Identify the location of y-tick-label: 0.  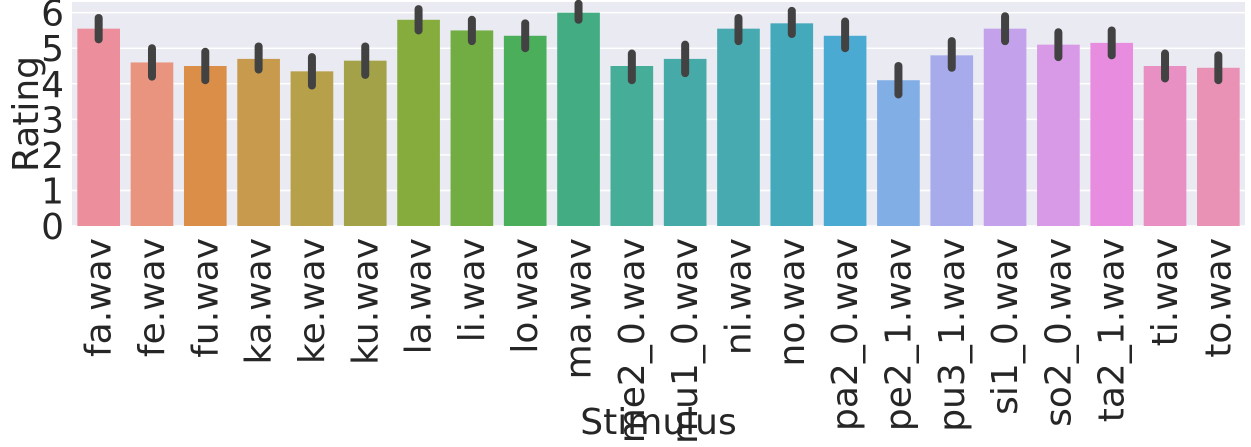
(52, 227).